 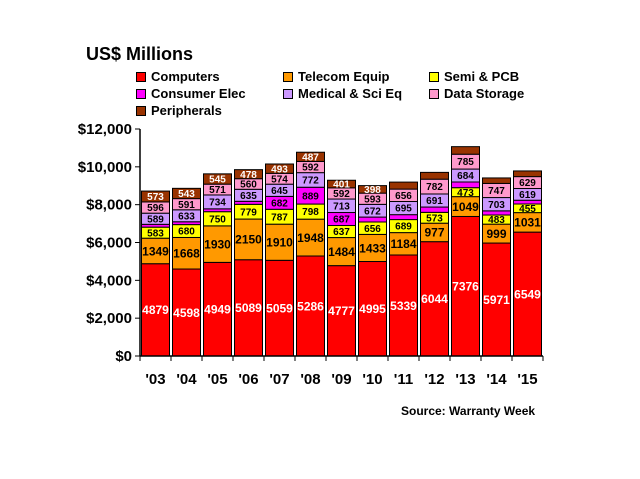 I want to click on x-tick-label: '07, so click(x=279, y=379).